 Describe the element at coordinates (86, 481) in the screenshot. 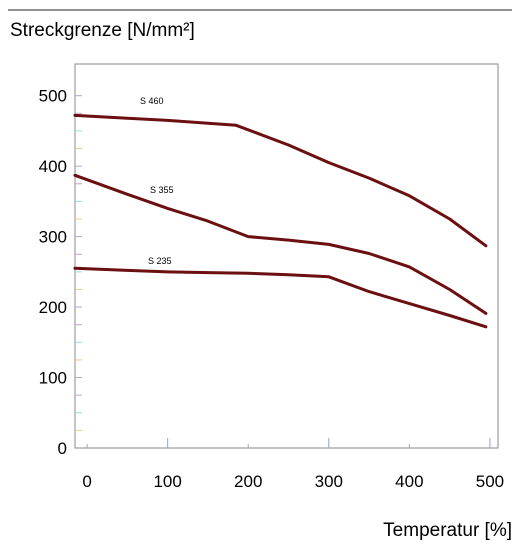

I see `x-tick-label: 0` at that location.